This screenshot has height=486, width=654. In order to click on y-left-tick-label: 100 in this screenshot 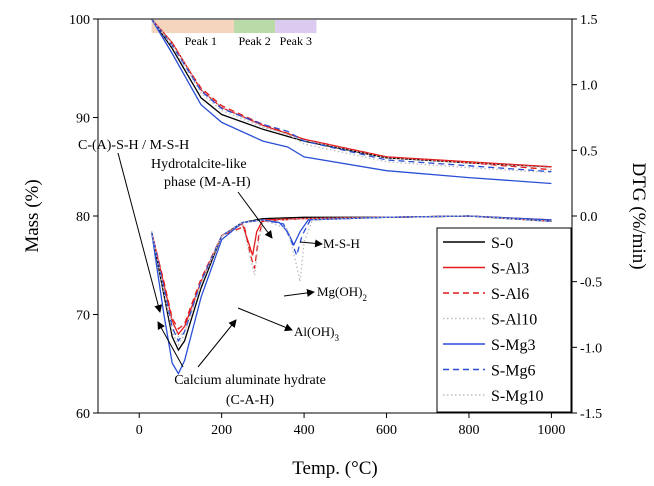, I will do `click(79, 20)`.